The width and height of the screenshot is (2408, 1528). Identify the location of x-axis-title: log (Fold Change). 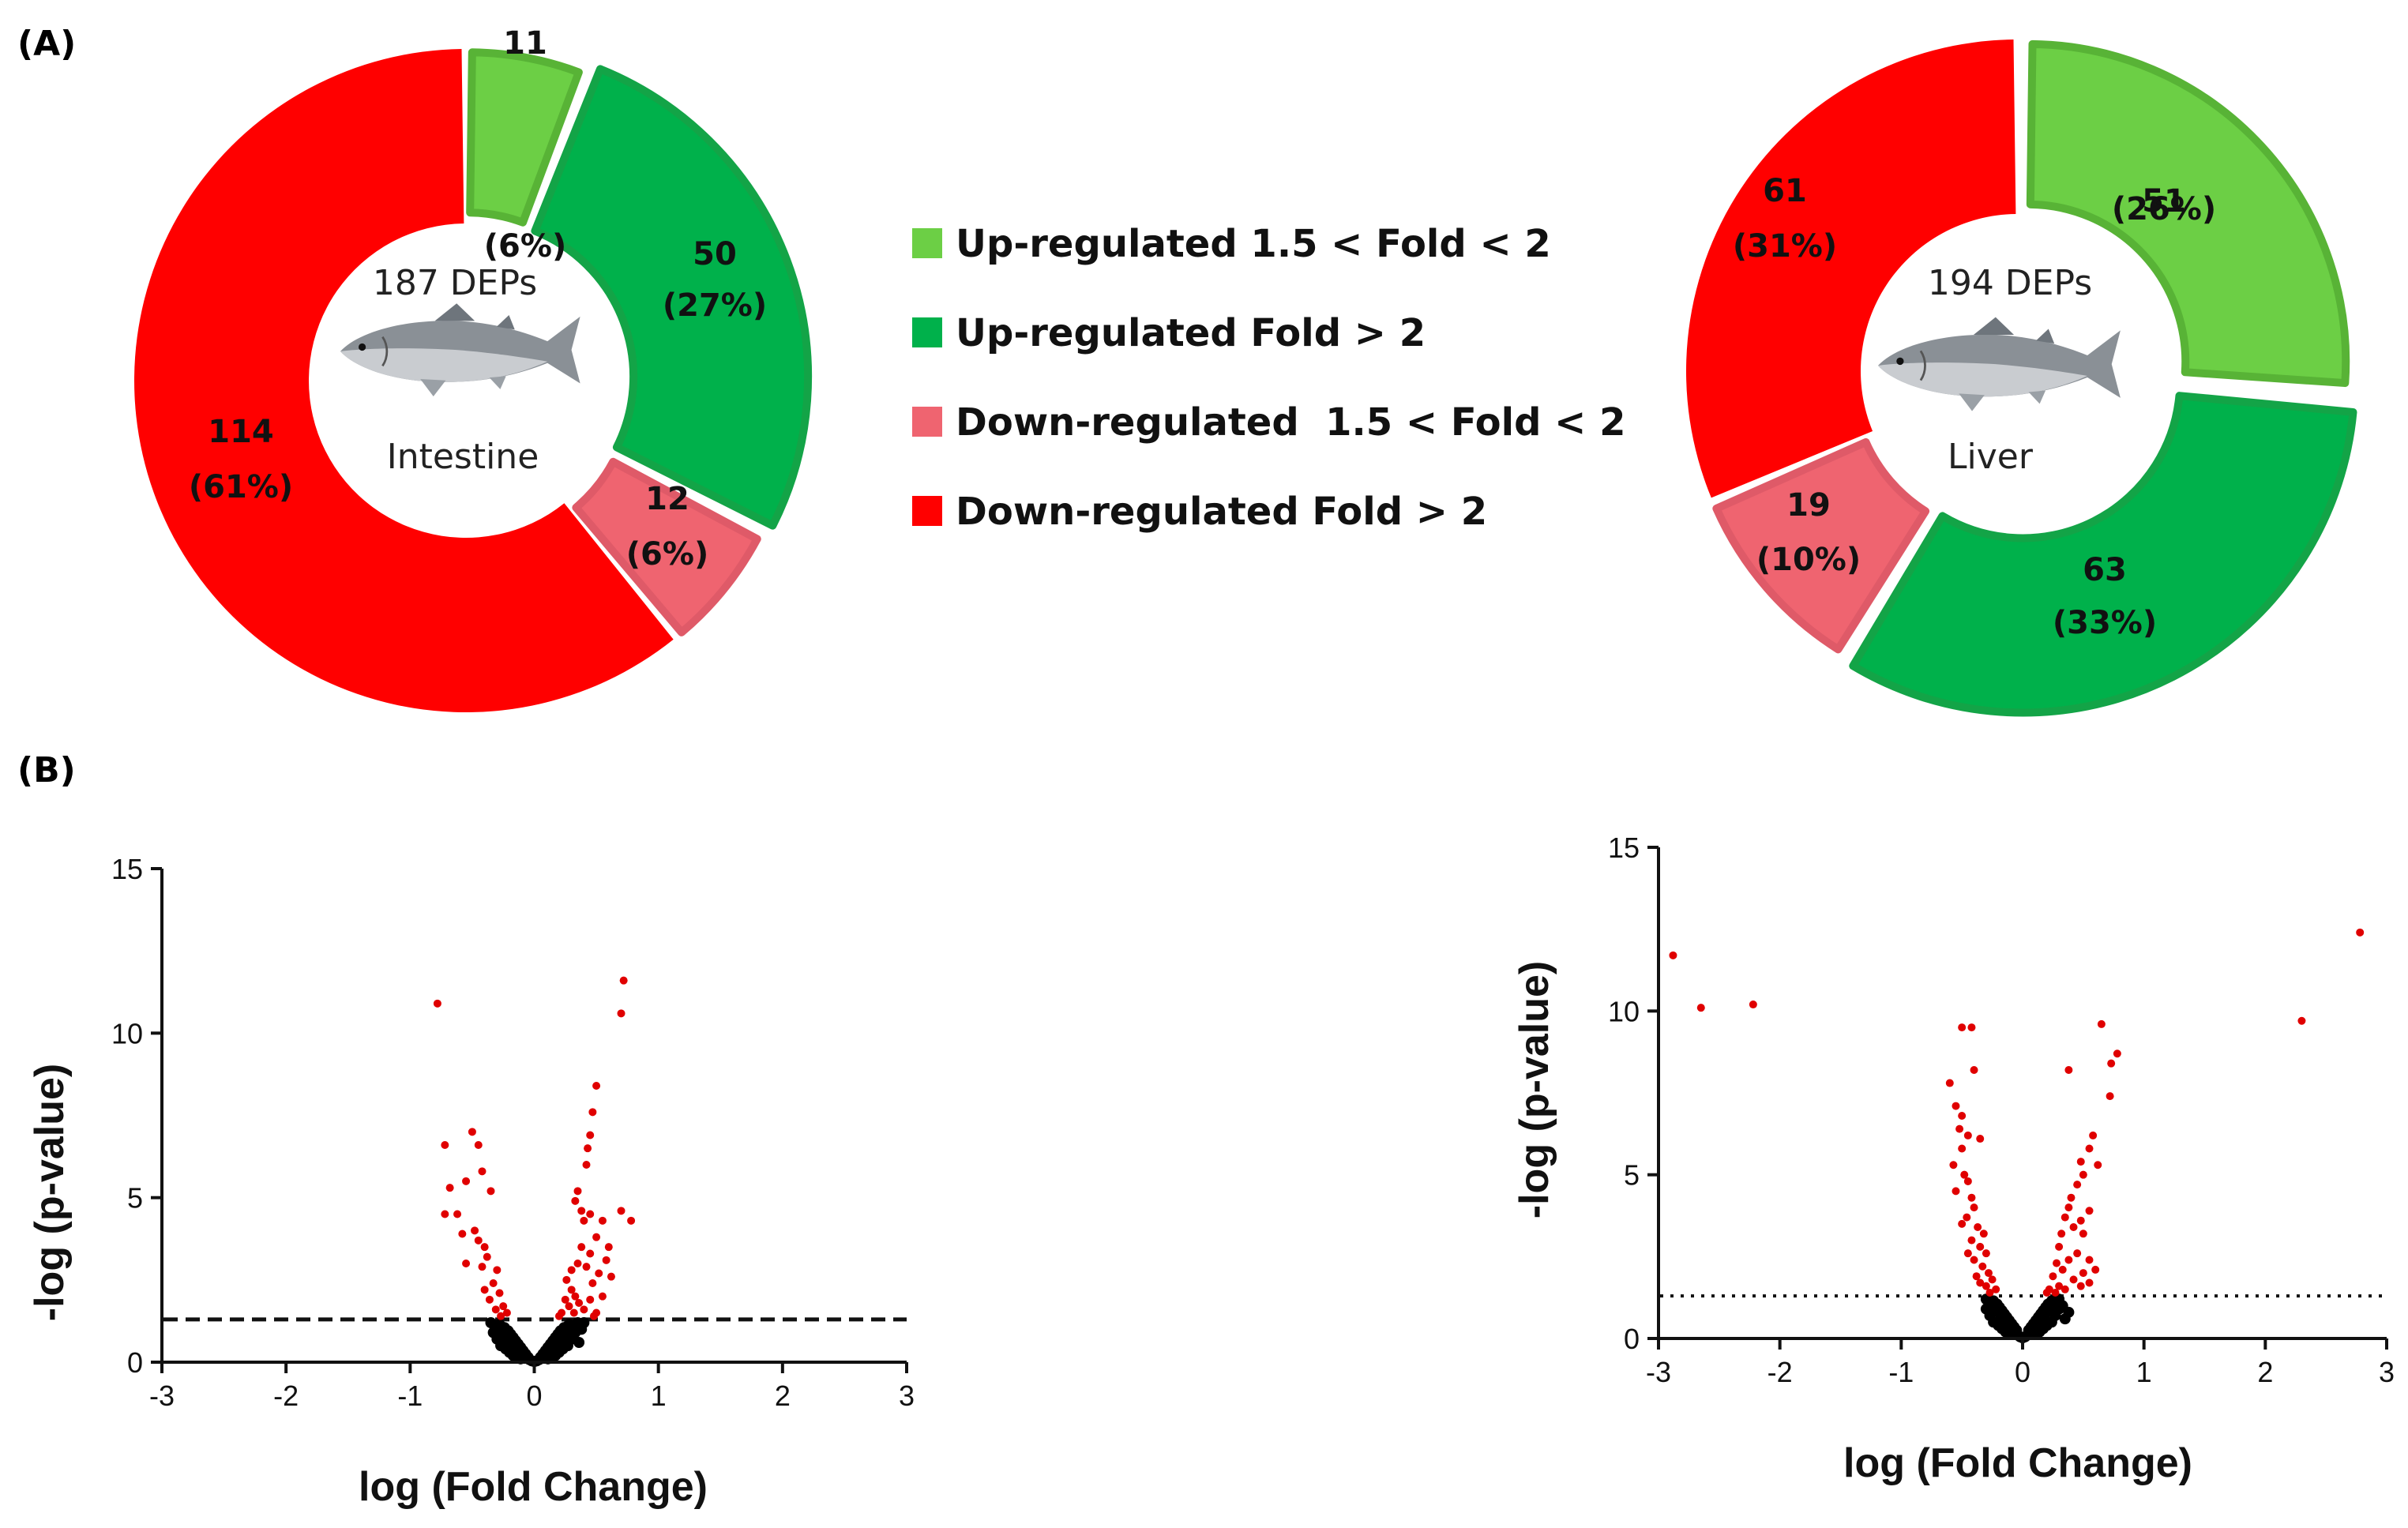
(2017, 1463).